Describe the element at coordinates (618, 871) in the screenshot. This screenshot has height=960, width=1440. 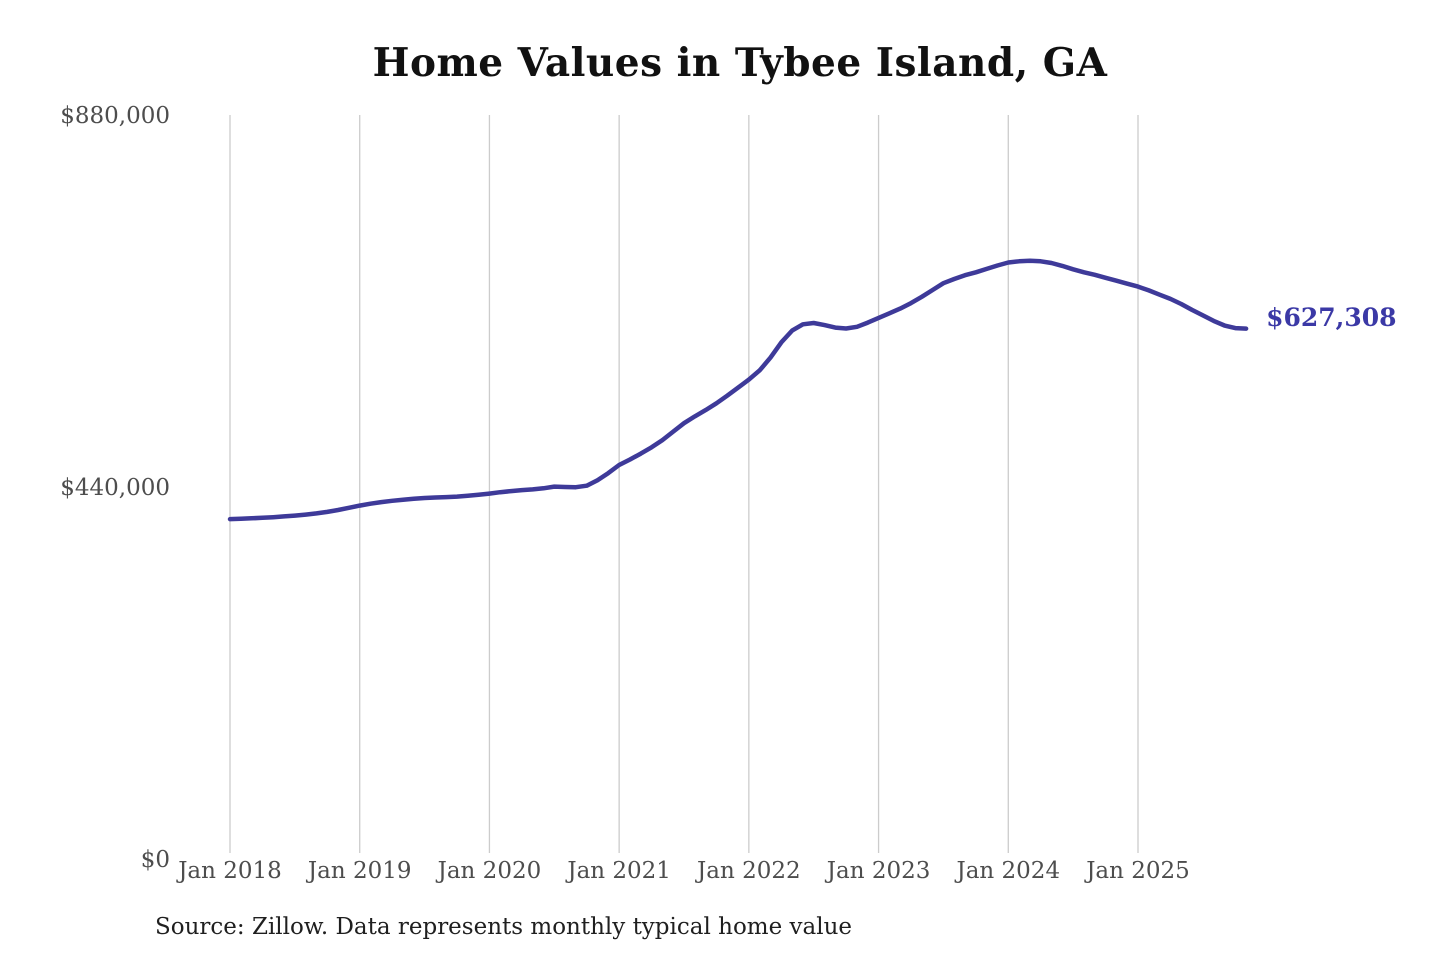
I see `x-axis-tick-label: Jan 2021` at that location.